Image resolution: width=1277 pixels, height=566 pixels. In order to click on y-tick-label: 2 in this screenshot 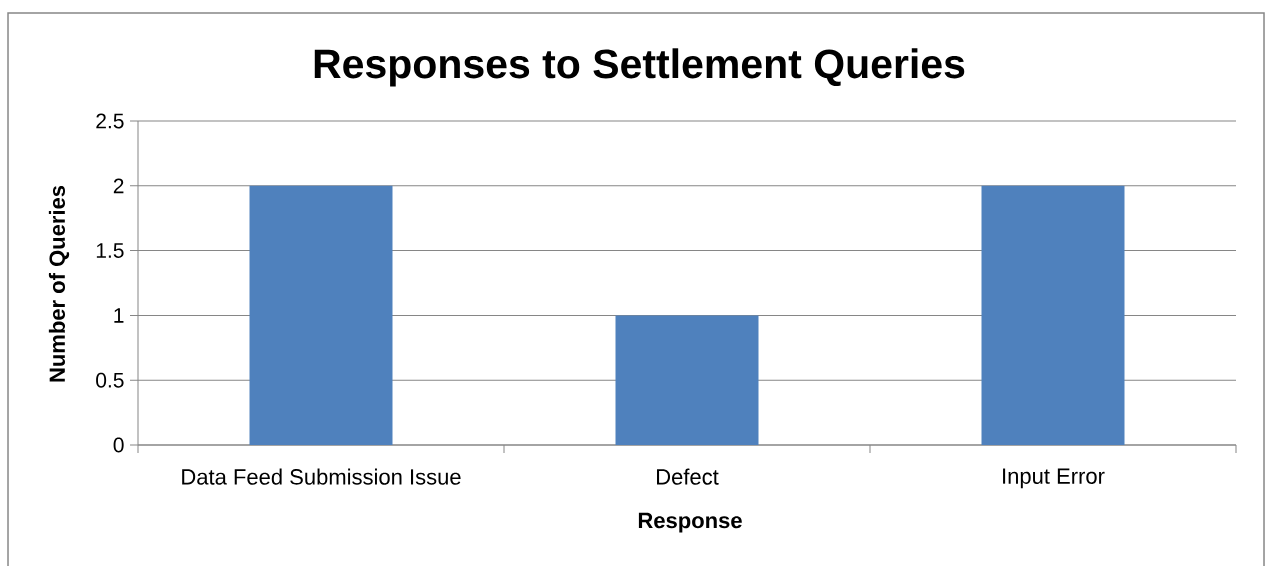, I will do `click(118, 186)`.